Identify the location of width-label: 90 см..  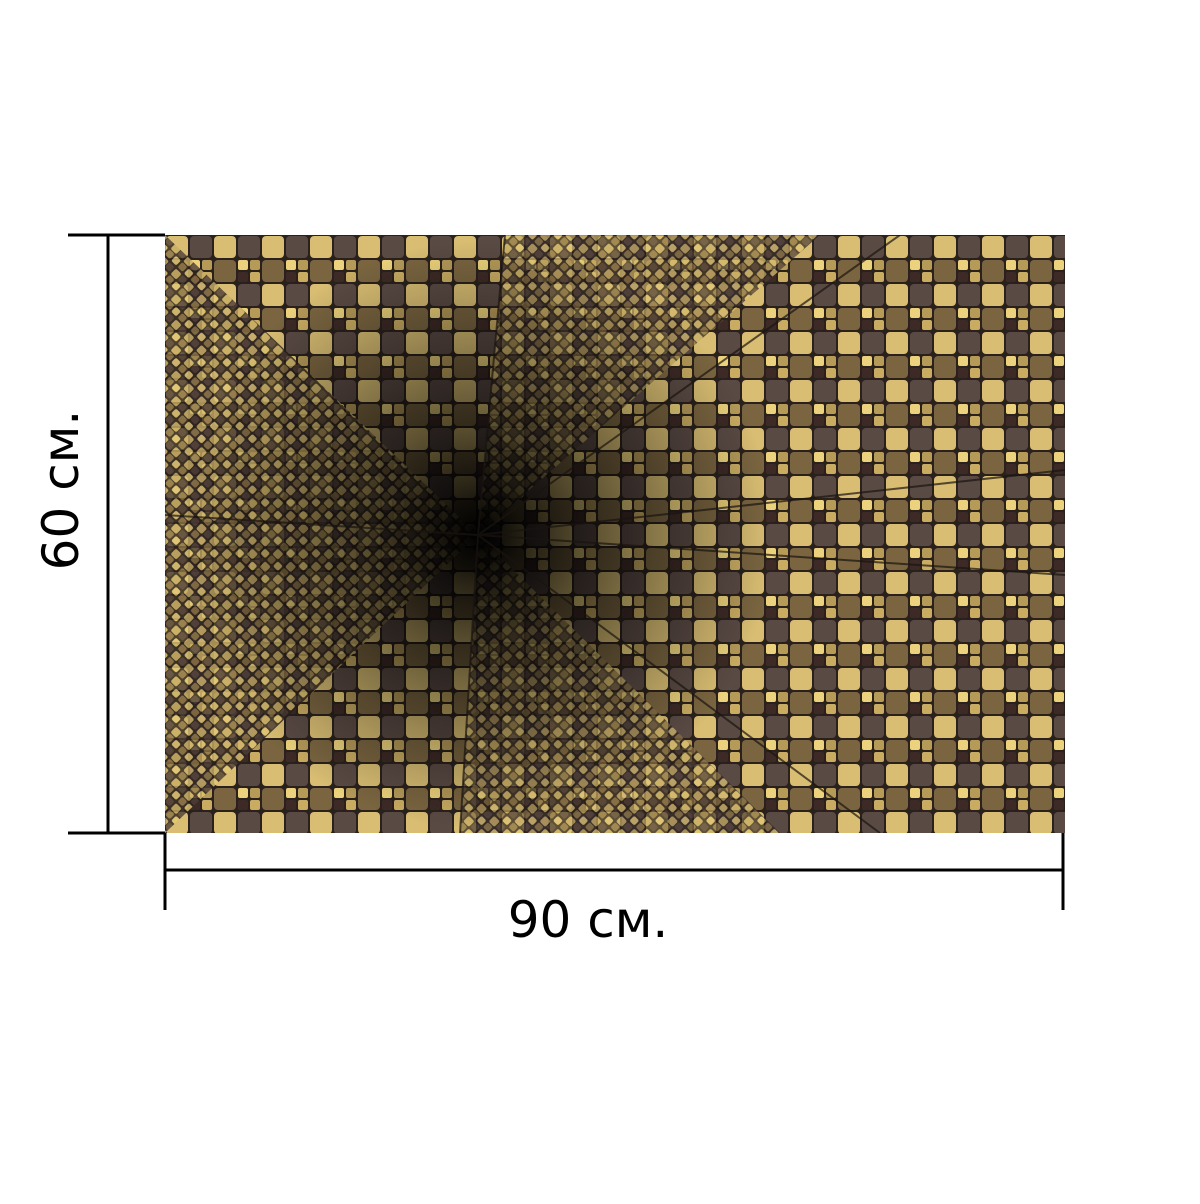
(588, 920).